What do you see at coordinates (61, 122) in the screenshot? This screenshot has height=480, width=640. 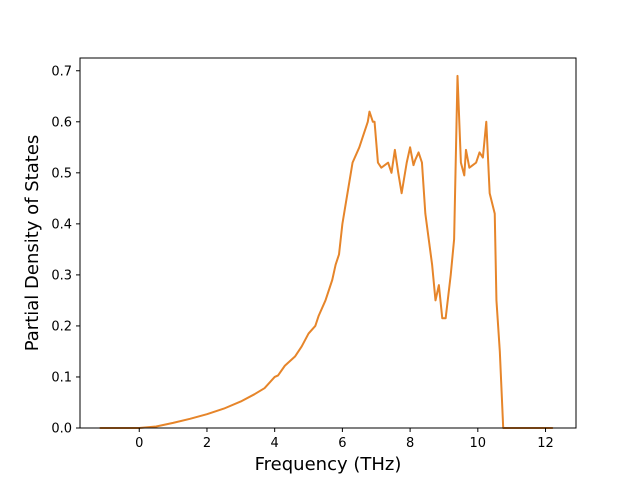 I see `y-tick-label: 0.6` at bounding box center [61, 122].